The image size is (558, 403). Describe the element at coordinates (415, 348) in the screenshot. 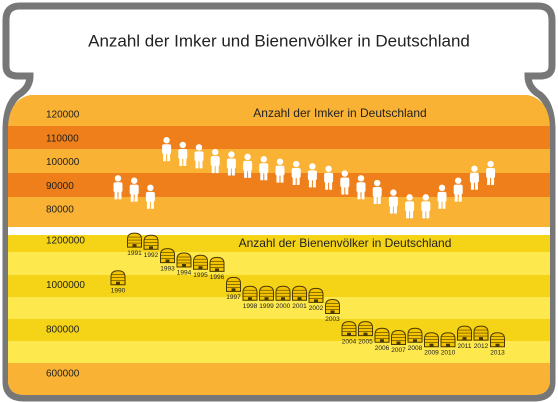

I see `year-label: 2008` at that location.